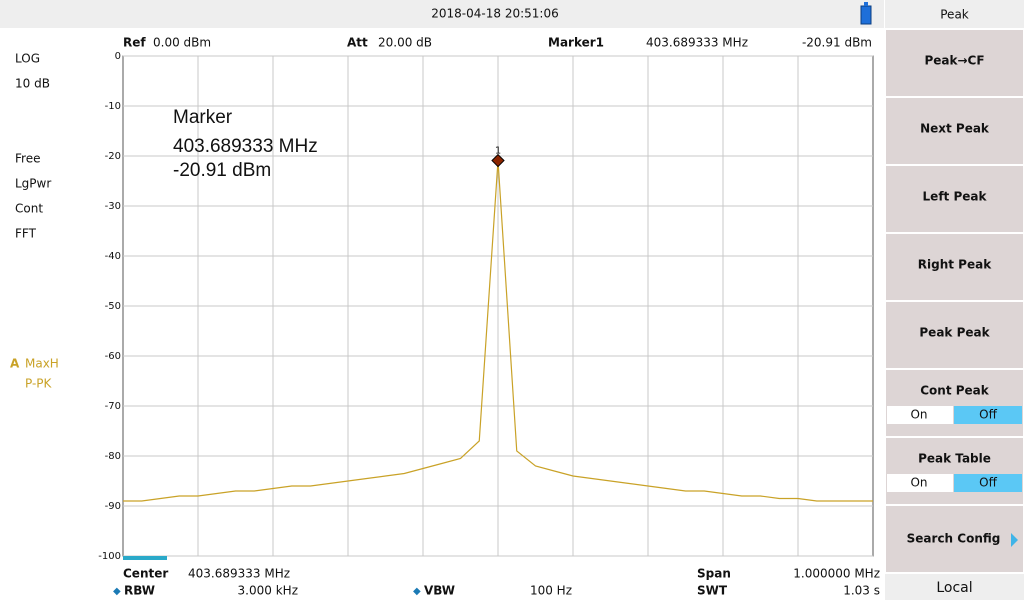 The width and height of the screenshot is (1024, 600). What do you see at coordinates (145, 558) in the screenshot?
I see `scroll-indicator` at bounding box center [145, 558].